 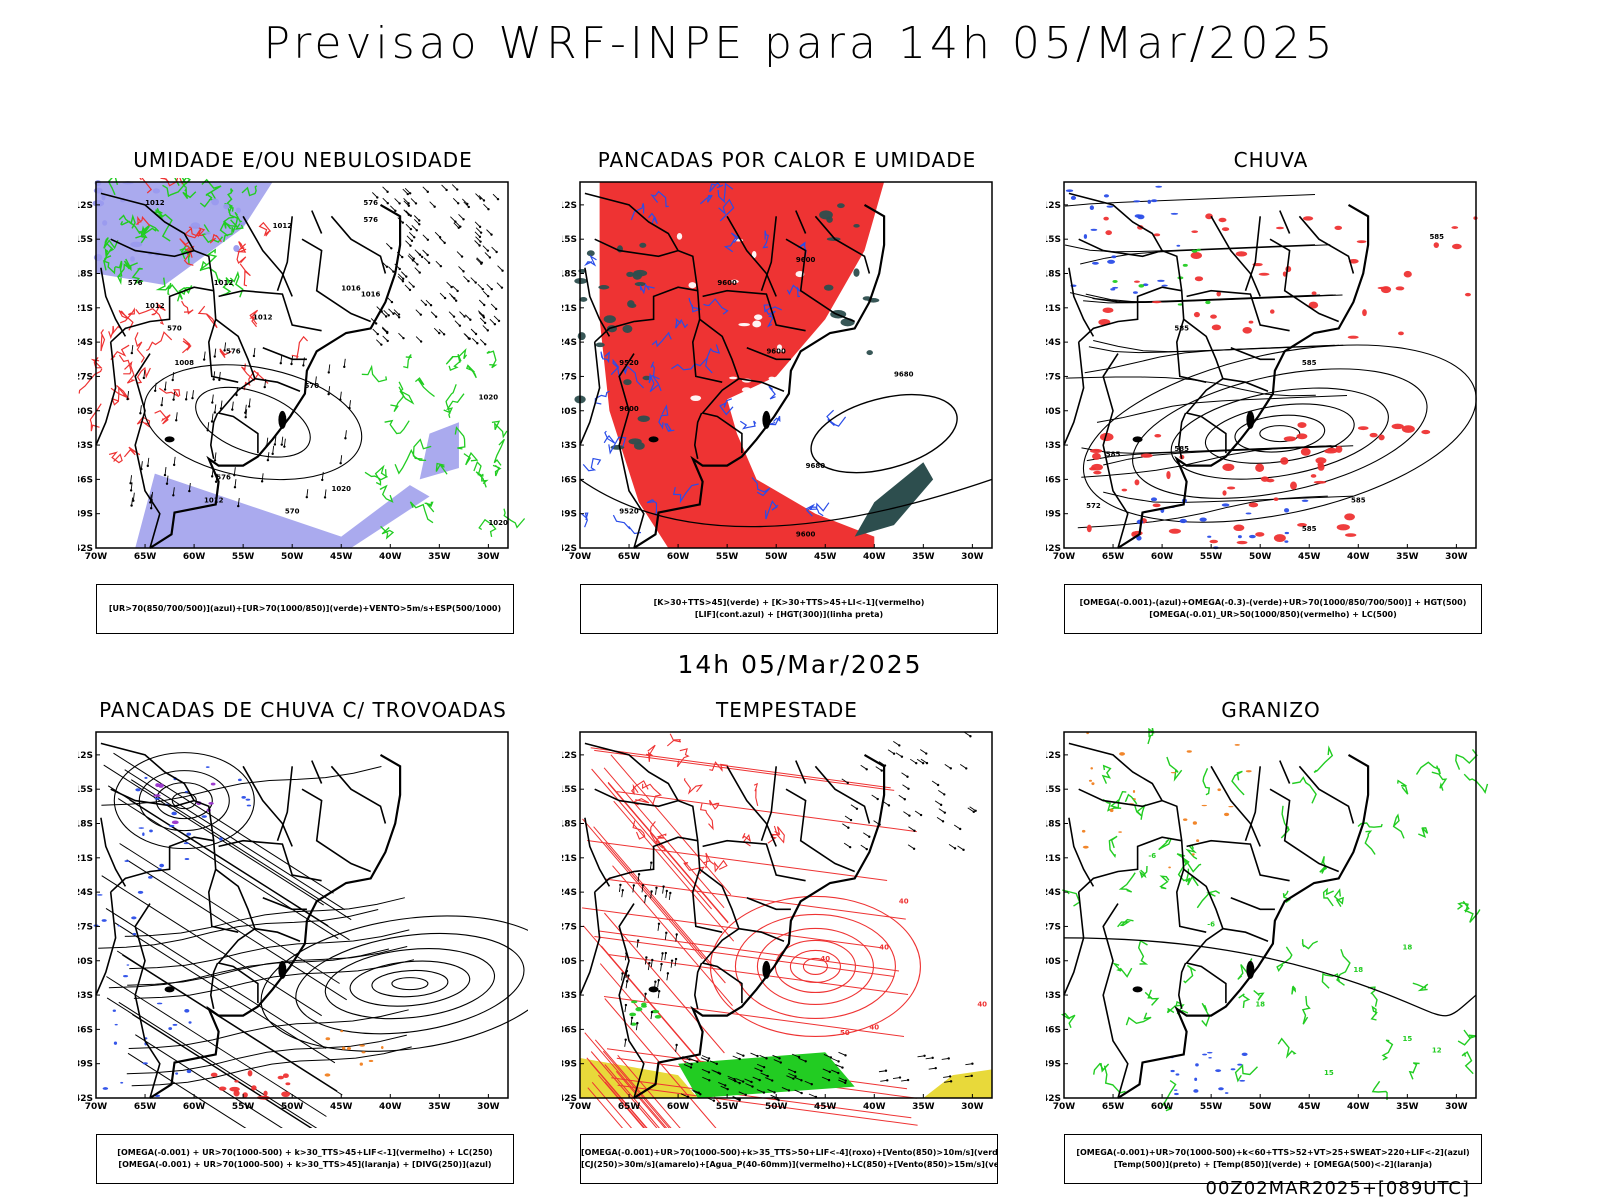 What do you see at coordinates (1053, 515) in the screenshot?
I see `lat-tick-label: 39S` at bounding box center [1053, 515].